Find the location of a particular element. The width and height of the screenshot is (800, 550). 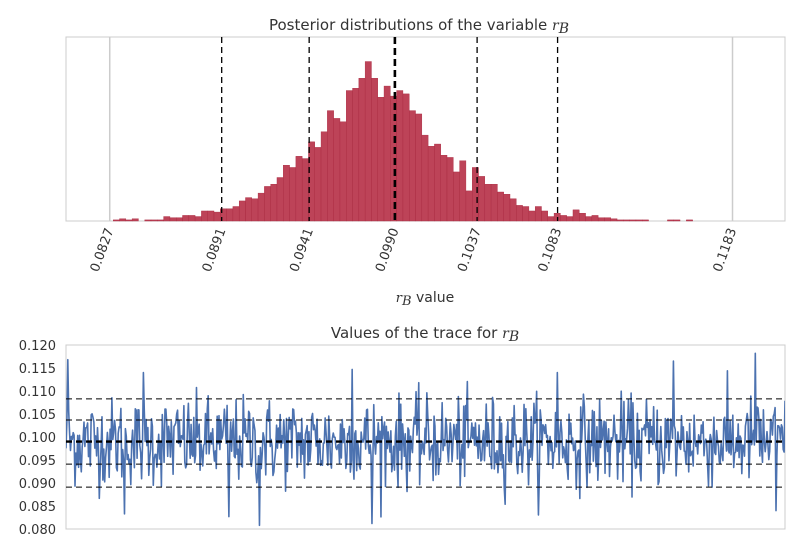

x-axis-label-subscript: B is located at coordinates (406, 301).